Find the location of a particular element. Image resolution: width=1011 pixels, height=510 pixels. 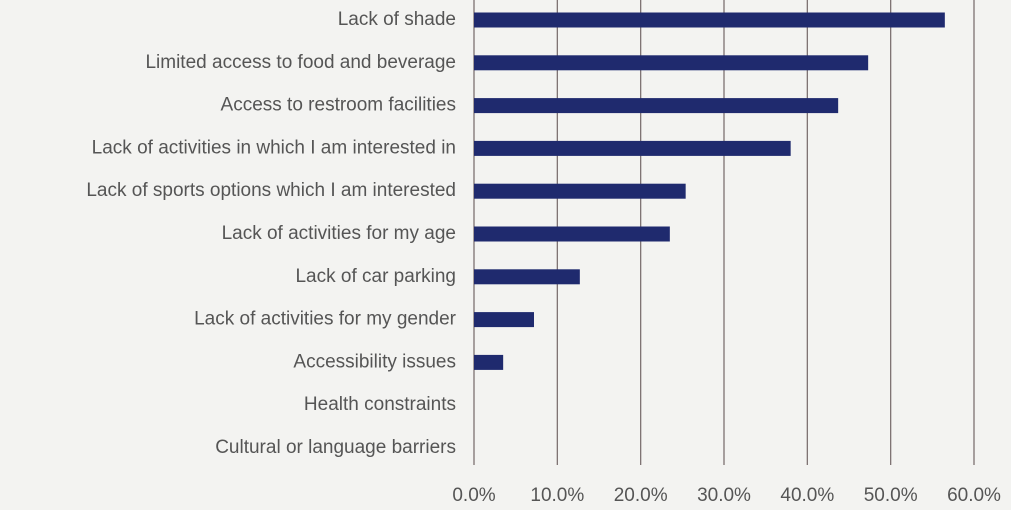

x-tick-label: 30.0% is located at coordinates (724, 495).